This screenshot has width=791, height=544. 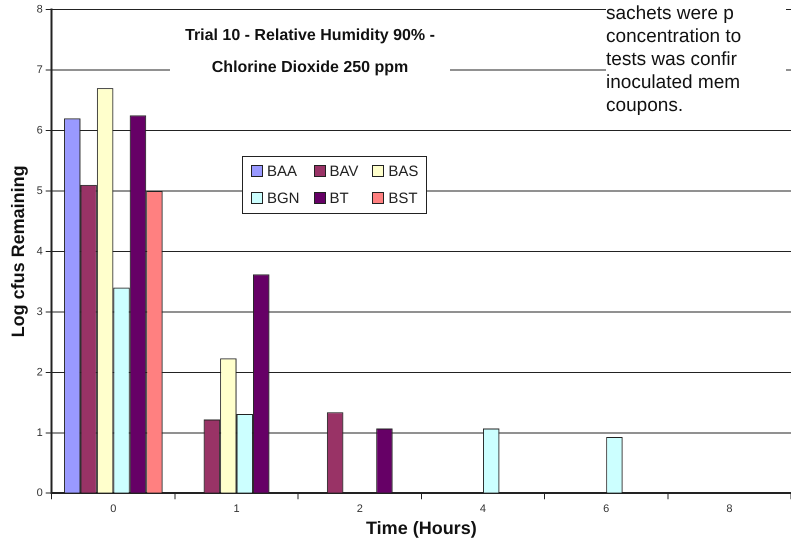 What do you see at coordinates (39, 70) in the screenshot?
I see `y-tick-label: 7` at bounding box center [39, 70].